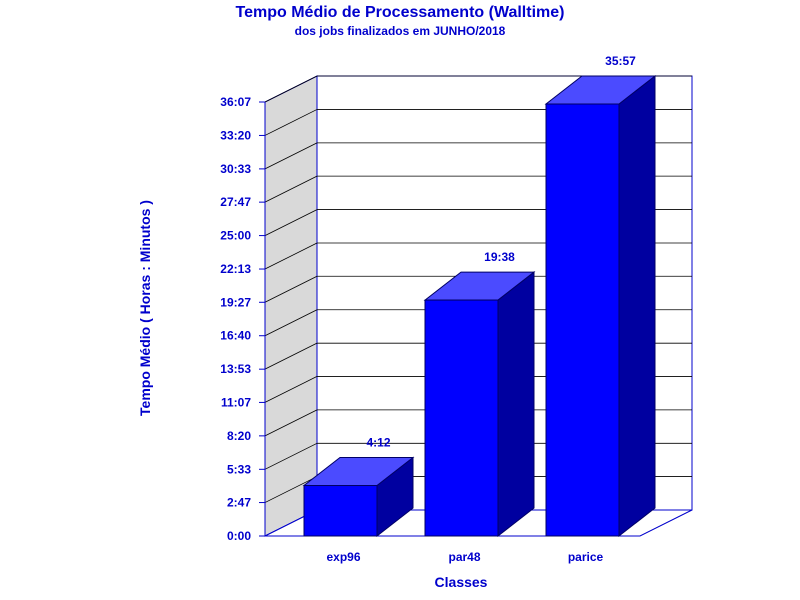 The height and width of the screenshot is (600, 800). Describe the element at coordinates (235, 135) in the screenshot. I see `y-tick-label: 33:20` at that location.